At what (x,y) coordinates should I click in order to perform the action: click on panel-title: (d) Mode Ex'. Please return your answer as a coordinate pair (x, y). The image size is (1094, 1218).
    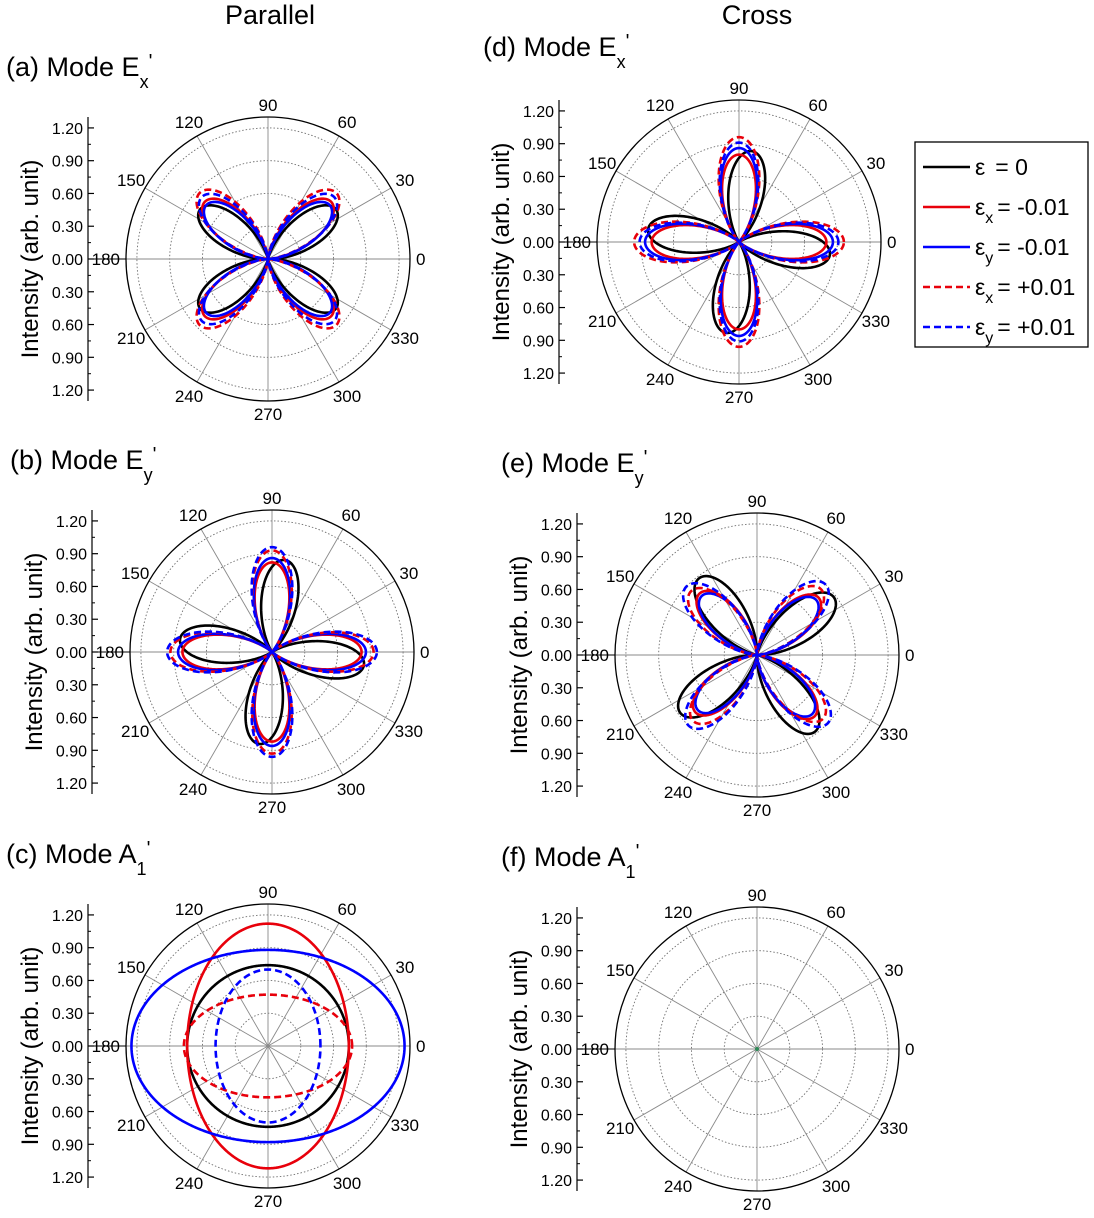
    Looking at the image, I should click on (556, 51).